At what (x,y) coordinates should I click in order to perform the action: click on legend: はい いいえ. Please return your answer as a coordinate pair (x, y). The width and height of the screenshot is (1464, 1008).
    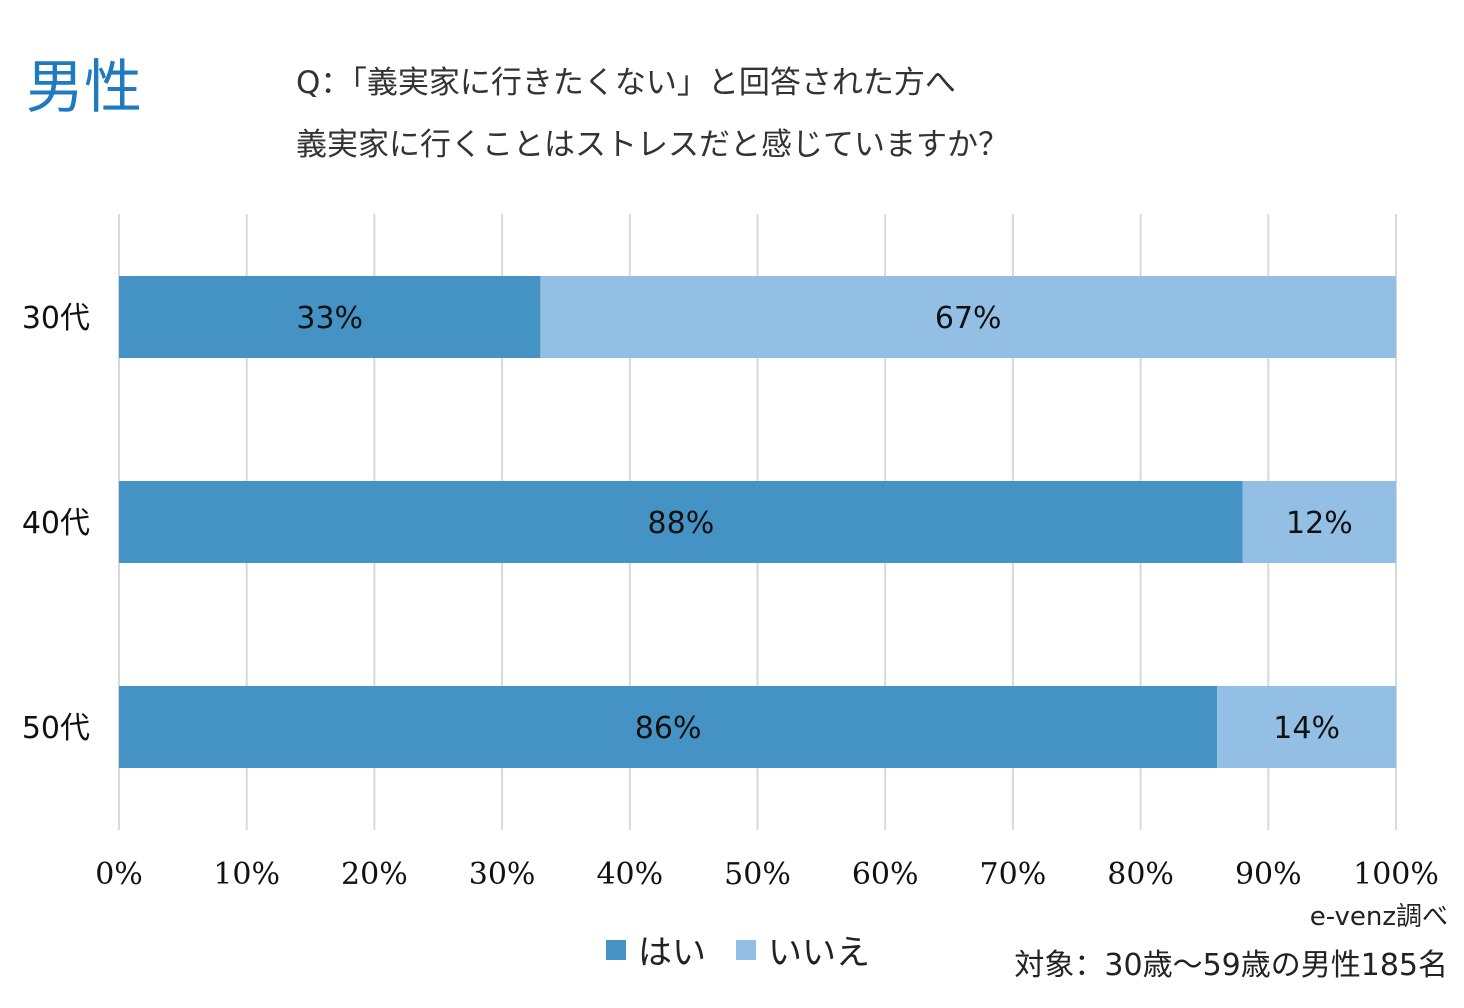
    Looking at the image, I should click on (753, 949).